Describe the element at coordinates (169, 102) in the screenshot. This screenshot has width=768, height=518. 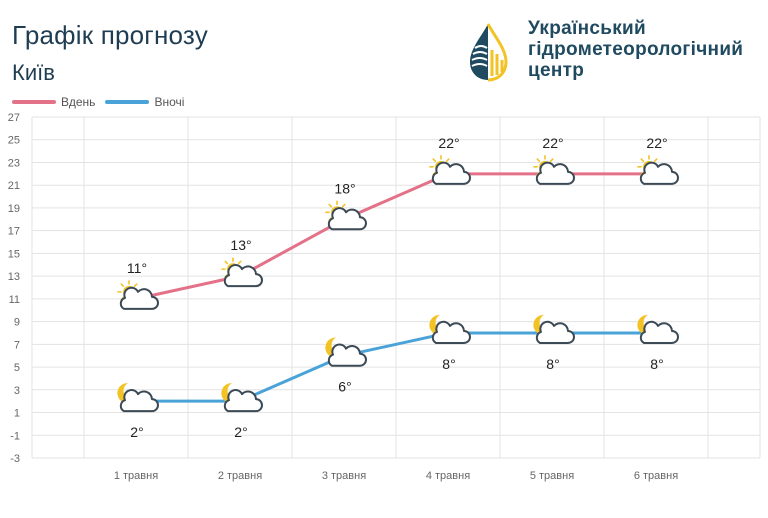
I see `legend-label-night: Вночі` at that location.